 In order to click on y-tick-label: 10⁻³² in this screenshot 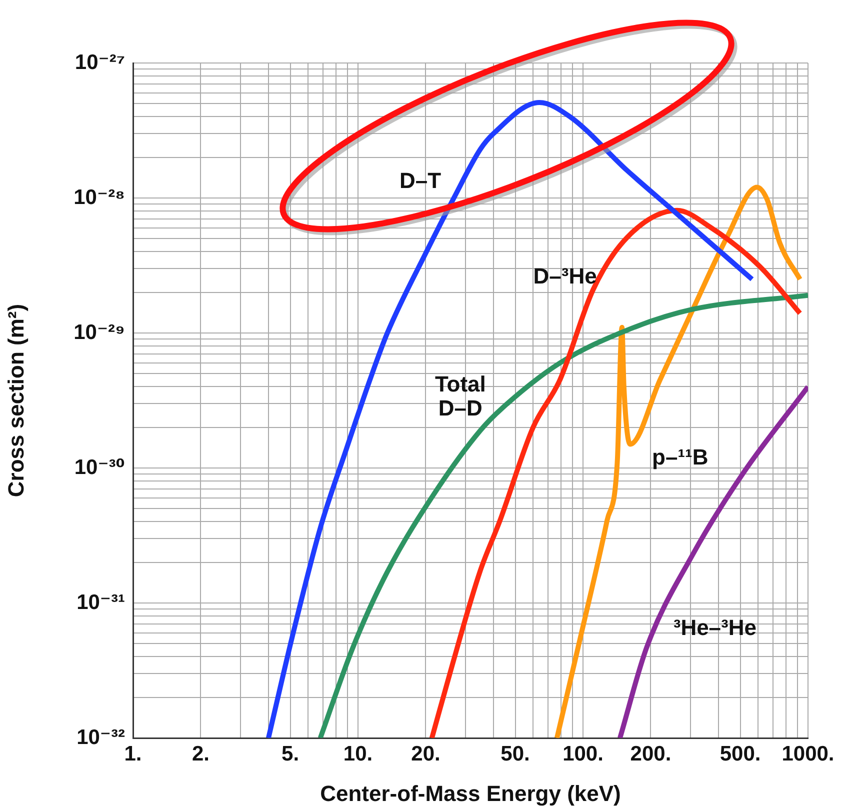, I will do `click(100, 737)`.